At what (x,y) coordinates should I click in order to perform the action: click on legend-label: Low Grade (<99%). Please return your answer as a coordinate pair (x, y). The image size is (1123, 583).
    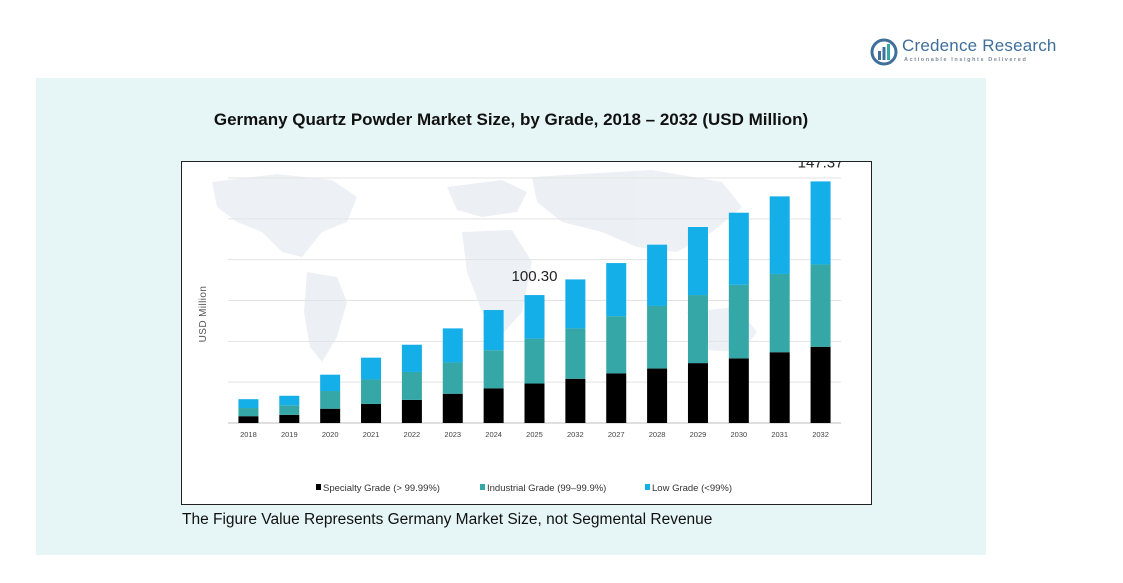
    Looking at the image, I should click on (692, 488).